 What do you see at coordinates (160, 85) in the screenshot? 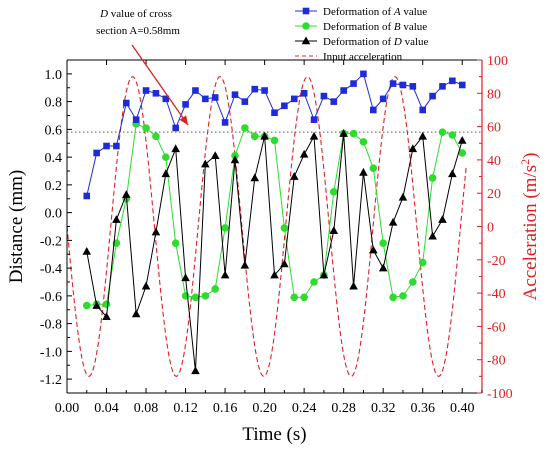
I see `annotation-arrow-line` at bounding box center [160, 85].